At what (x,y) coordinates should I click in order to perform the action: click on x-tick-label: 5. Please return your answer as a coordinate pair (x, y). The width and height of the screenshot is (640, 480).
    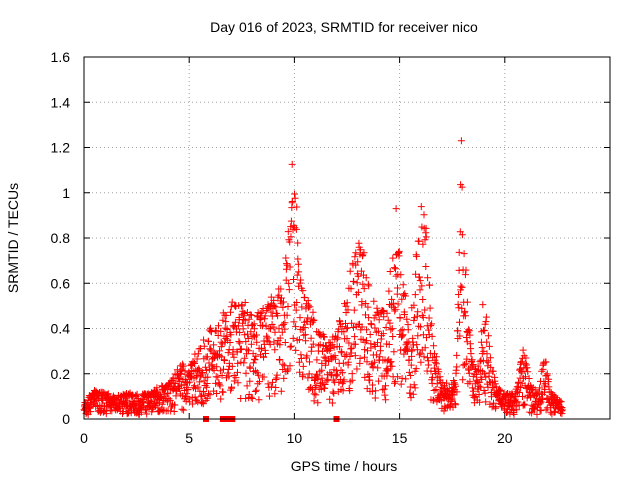
    Looking at the image, I should click on (189, 438).